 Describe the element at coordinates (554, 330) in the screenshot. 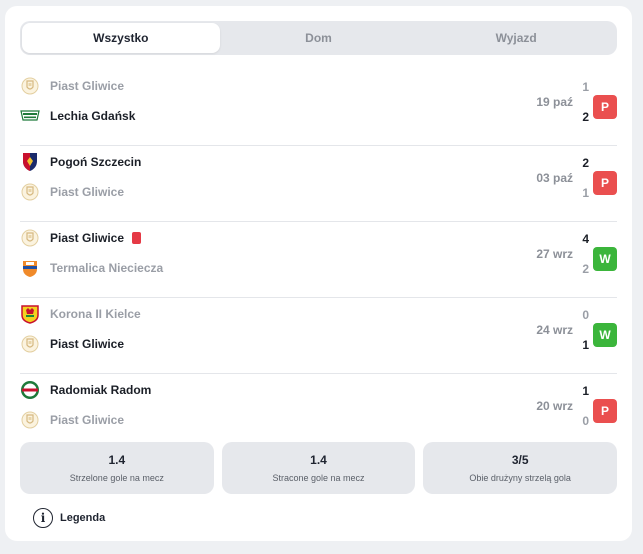

I see `match-date: 24 wrz` at that location.